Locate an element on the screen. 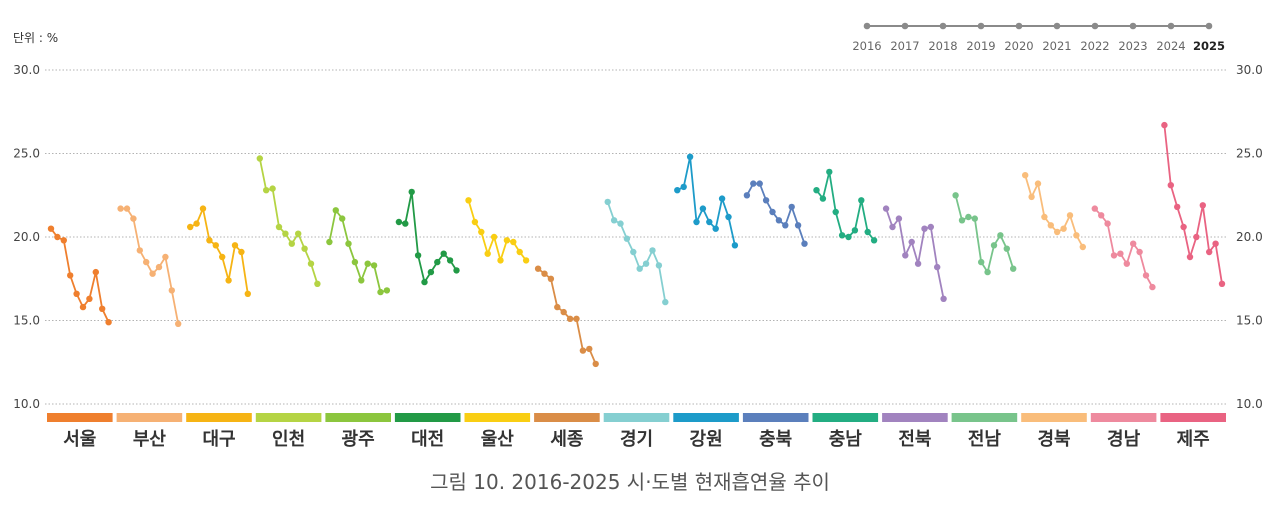 This screenshot has width=1276, height=511. region-label: 경남 is located at coordinates (1124, 439).